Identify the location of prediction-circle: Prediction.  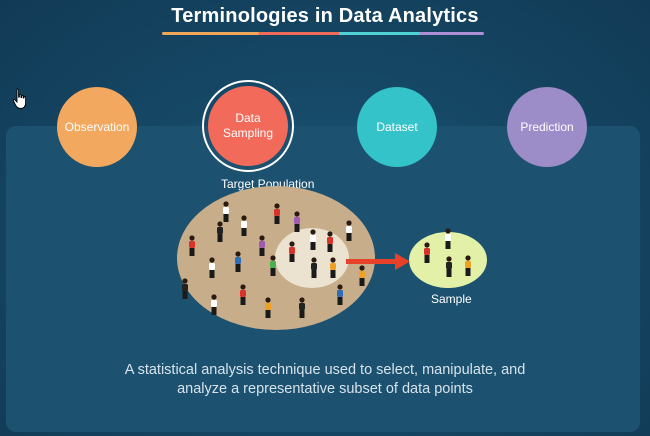
(547, 127).